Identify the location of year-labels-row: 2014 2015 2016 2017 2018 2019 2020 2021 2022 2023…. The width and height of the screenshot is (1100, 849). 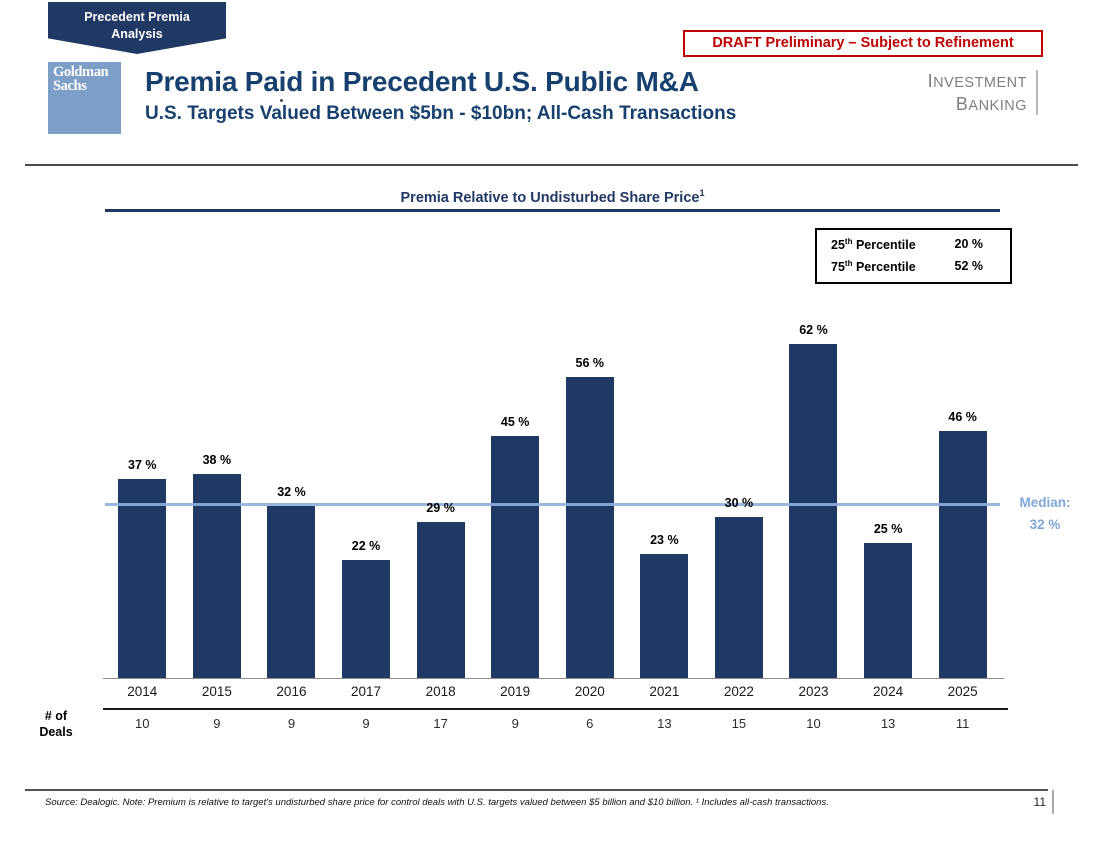
(552, 691).